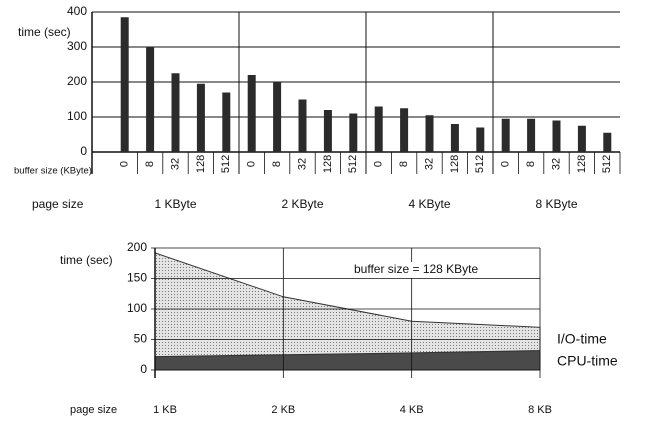 This screenshot has height=427, width=645. Describe the element at coordinates (429, 204) in the screenshot. I see `group-label: 4 KByte` at that location.